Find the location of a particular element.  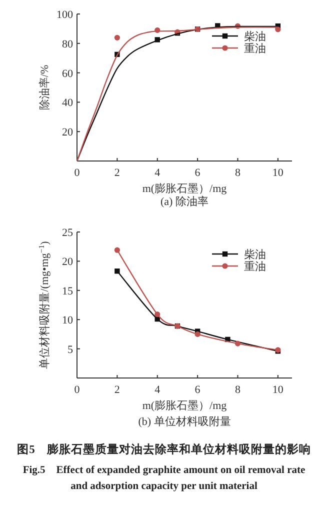

y-tick-label: 40 is located at coordinates (68, 103).